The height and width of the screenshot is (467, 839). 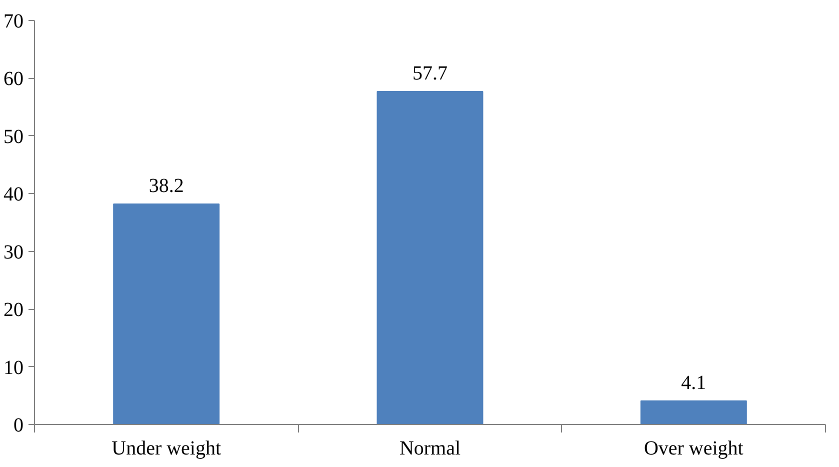 What do you see at coordinates (166, 186) in the screenshot?
I see `data-label: 38.2` at bounding box center [166, 186].